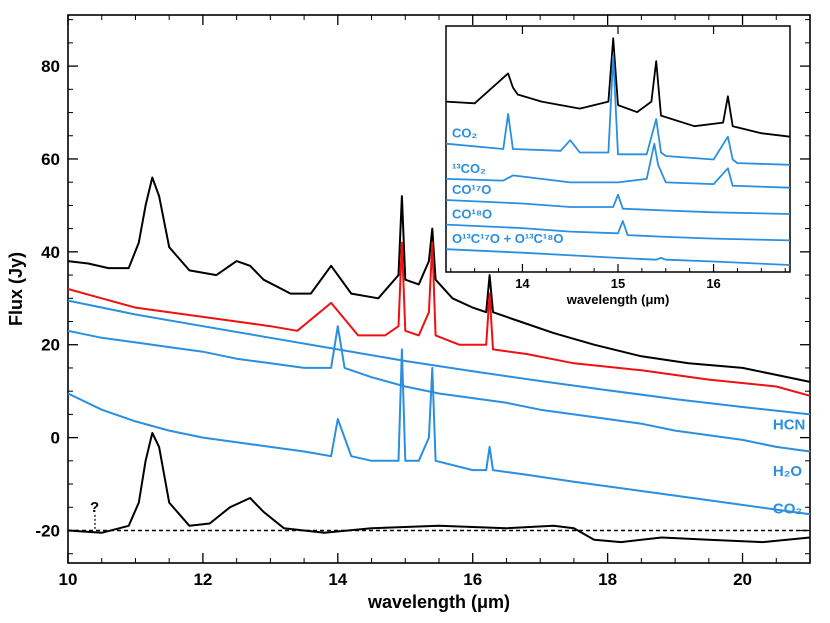 The height and width of the screenshot is (623, 830). Describe the element at coordinates (337, 579) in the screenshot. I see `x-tick-label: 14` at that location.